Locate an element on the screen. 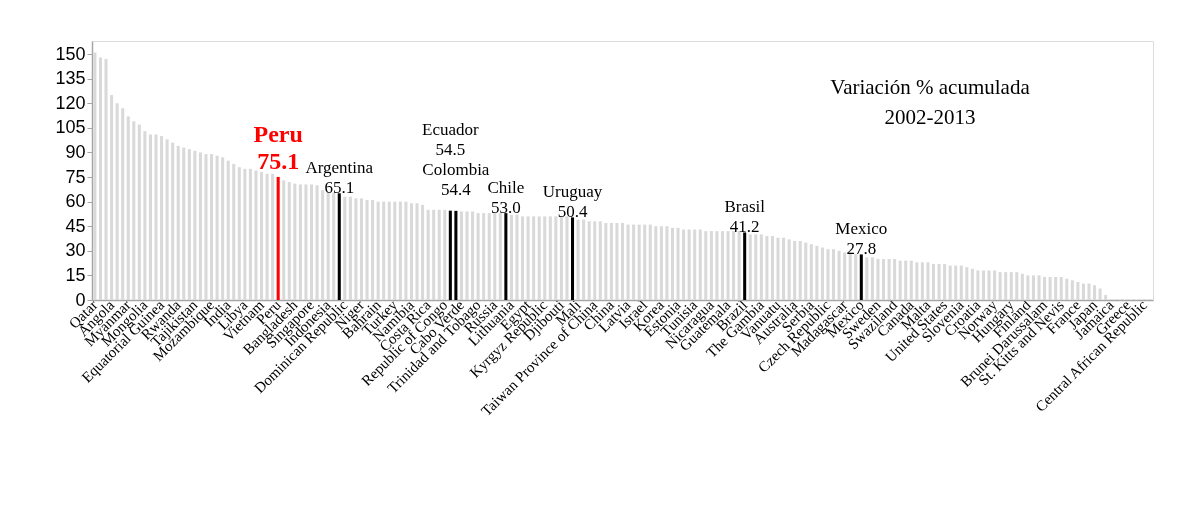 The width and height of the screenshot is (1177, 529). data-label: Peru 75.1 is located at coordinates (278, 147).